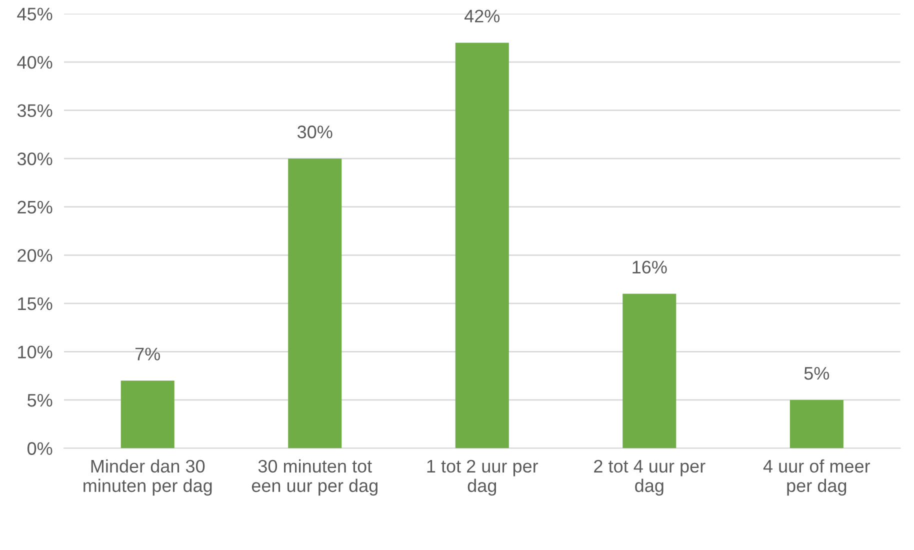  I want to click on y-tick-label: 35%, so click(34, 111).